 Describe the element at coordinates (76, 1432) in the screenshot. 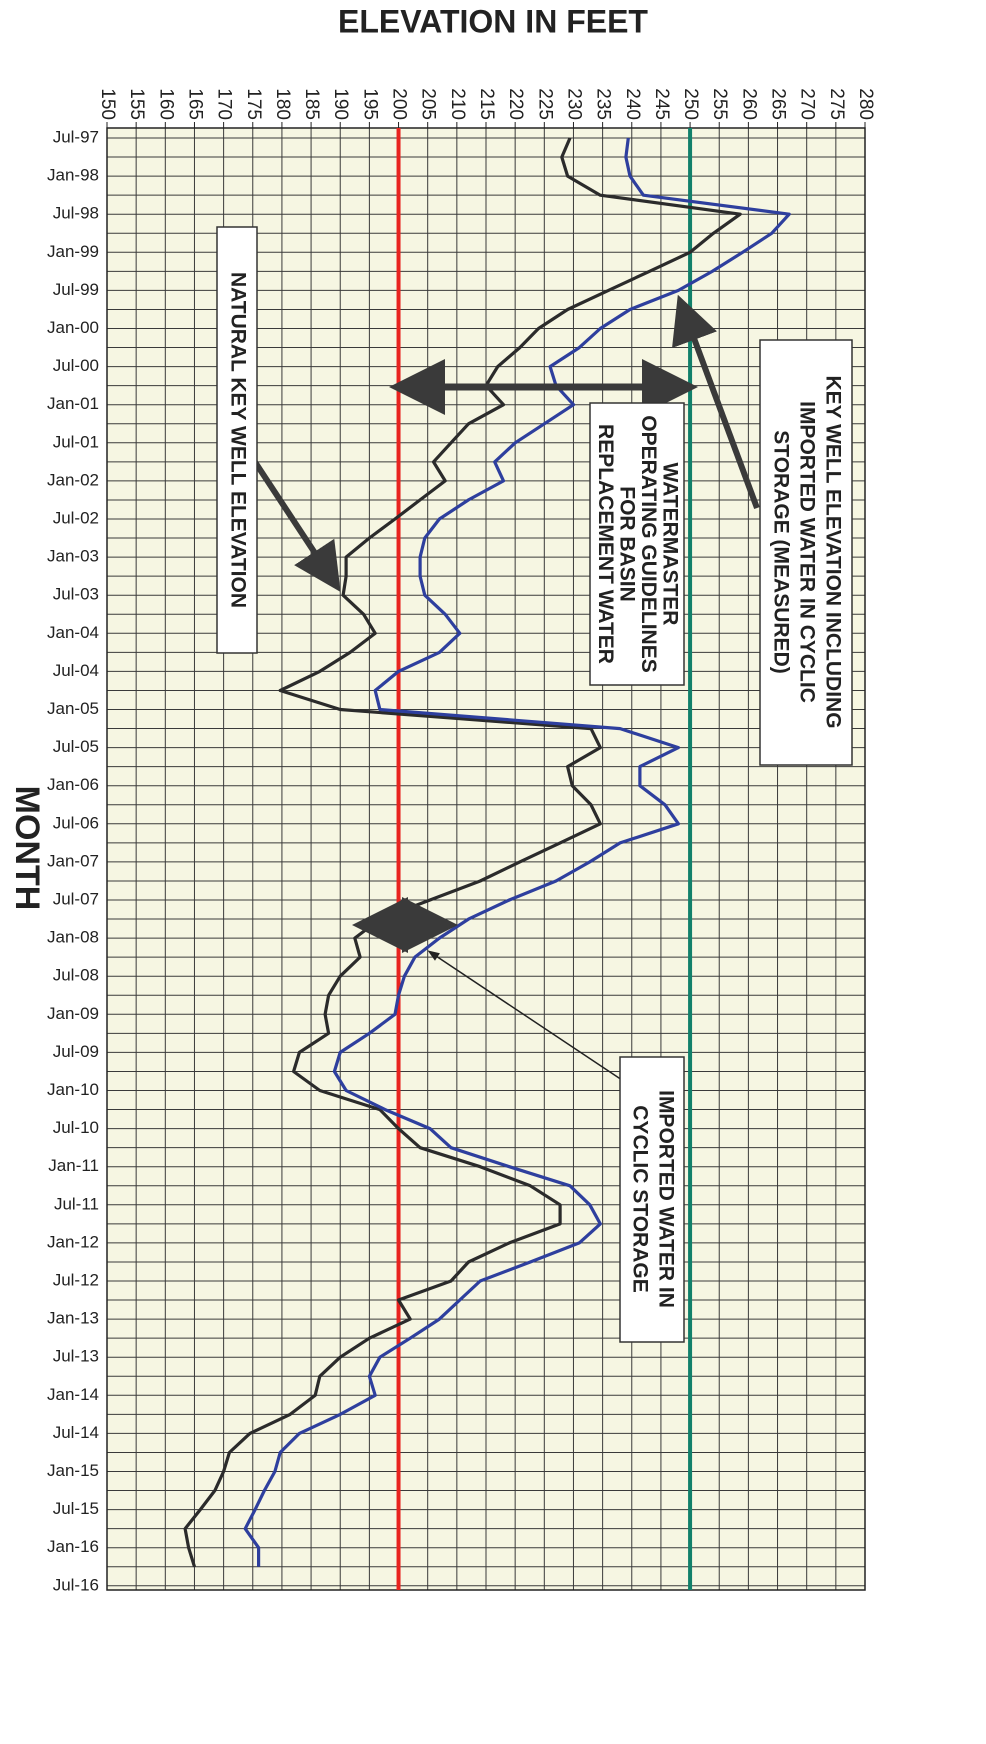

I see `y-tick-label: Jul-14` at that location.